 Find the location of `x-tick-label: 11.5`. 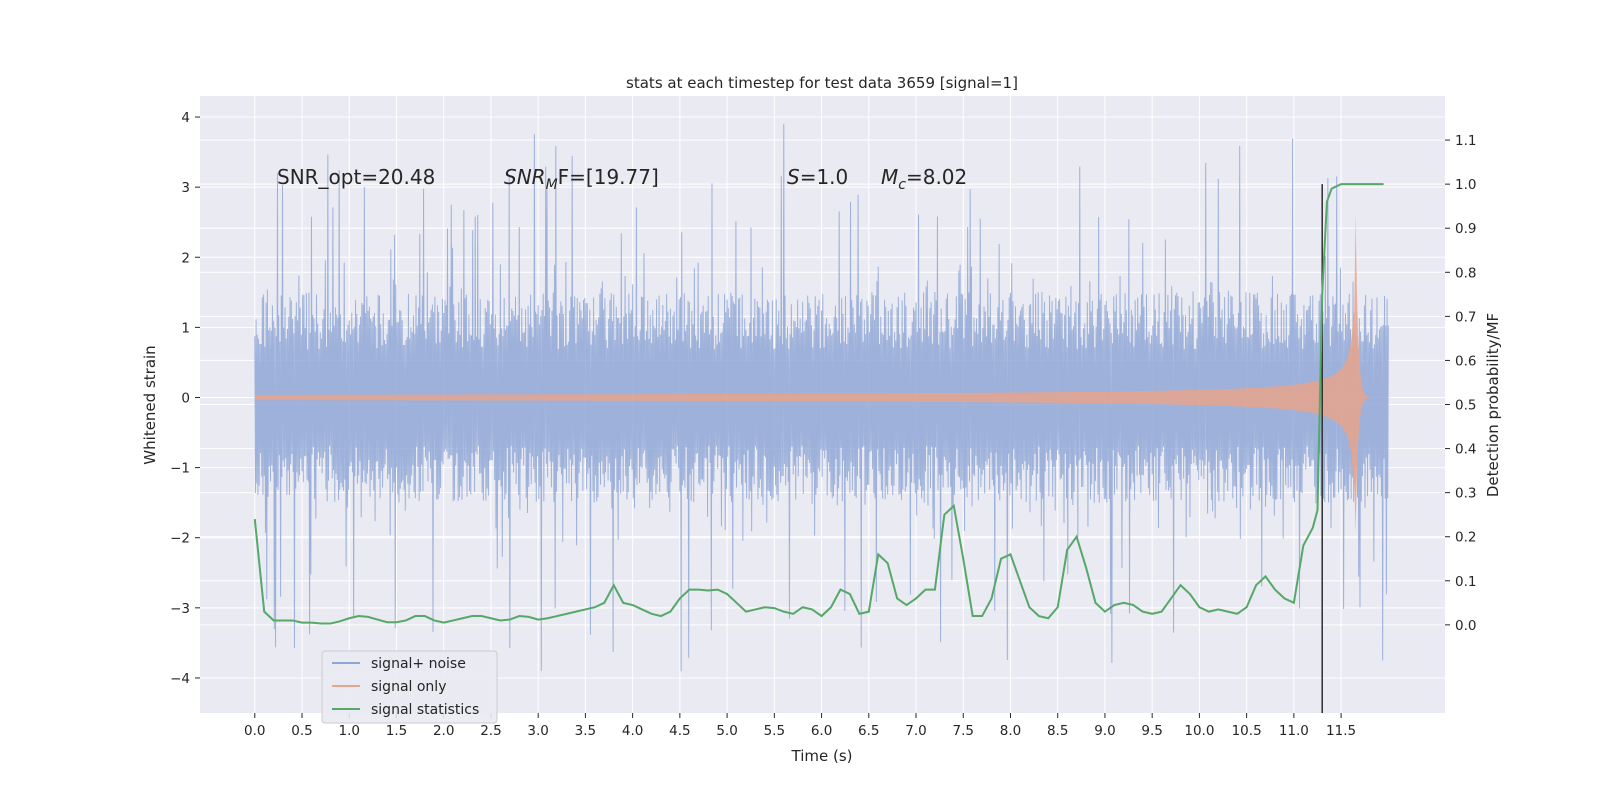

x-tick-label: 11.5 is located at coordinates (1341, 731).